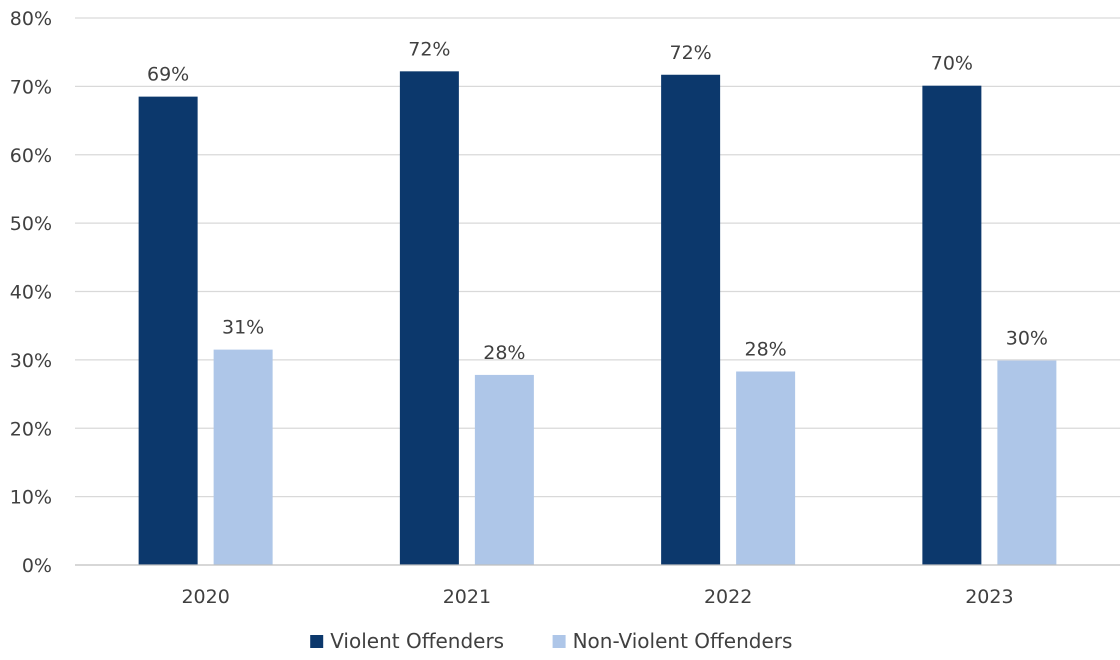 This screenshot has height=660, width=1120. What do you see at coordinates (989, 597) in the screenshot?
I see `x-tick-label: 2023` at bounding box center [989, 597].